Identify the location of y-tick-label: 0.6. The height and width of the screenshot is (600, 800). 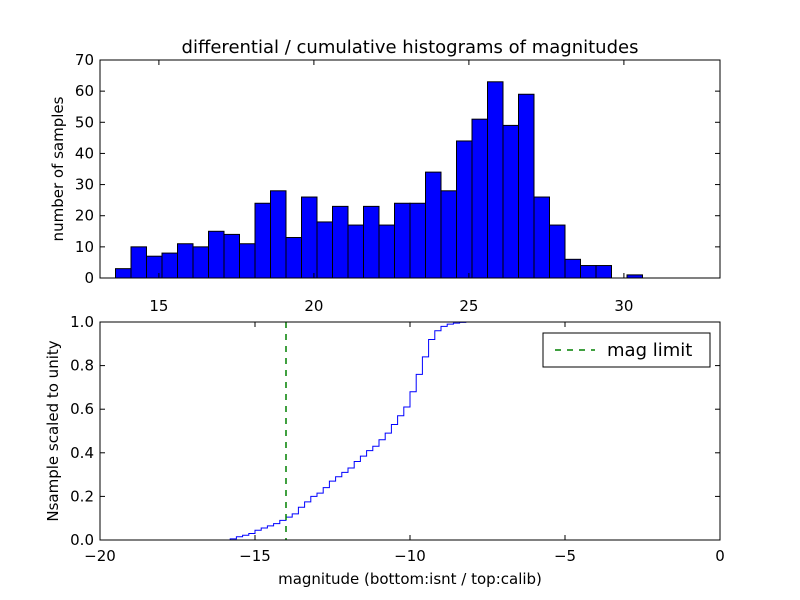
(82, 409).